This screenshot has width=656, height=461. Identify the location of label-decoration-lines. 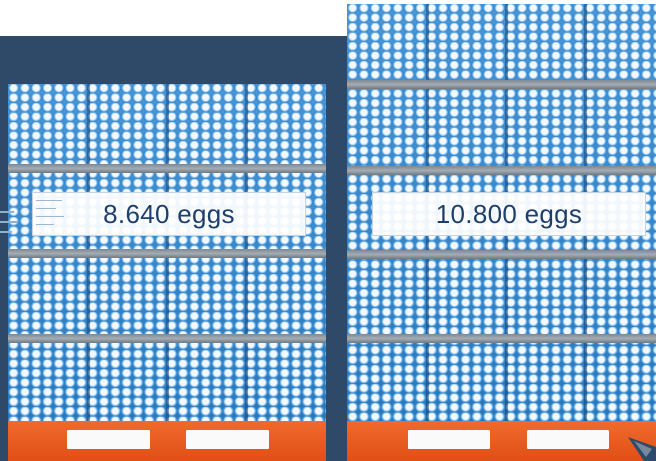
(51, 213).